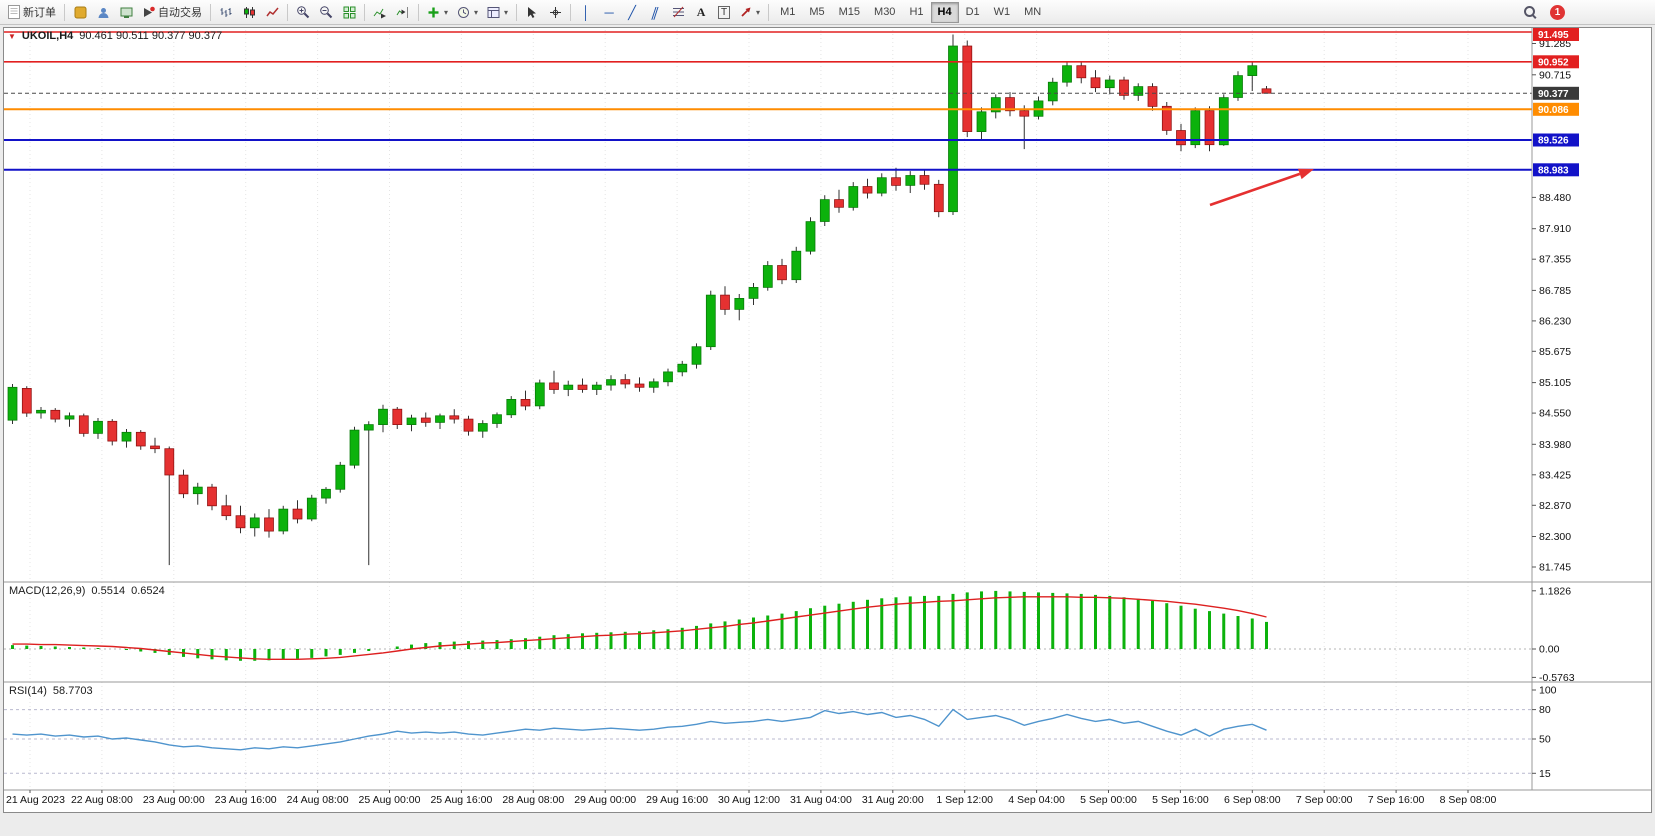 This screenshot has height=836, width=1655. I want to click on chart-shift-icon, so click(402, 12).